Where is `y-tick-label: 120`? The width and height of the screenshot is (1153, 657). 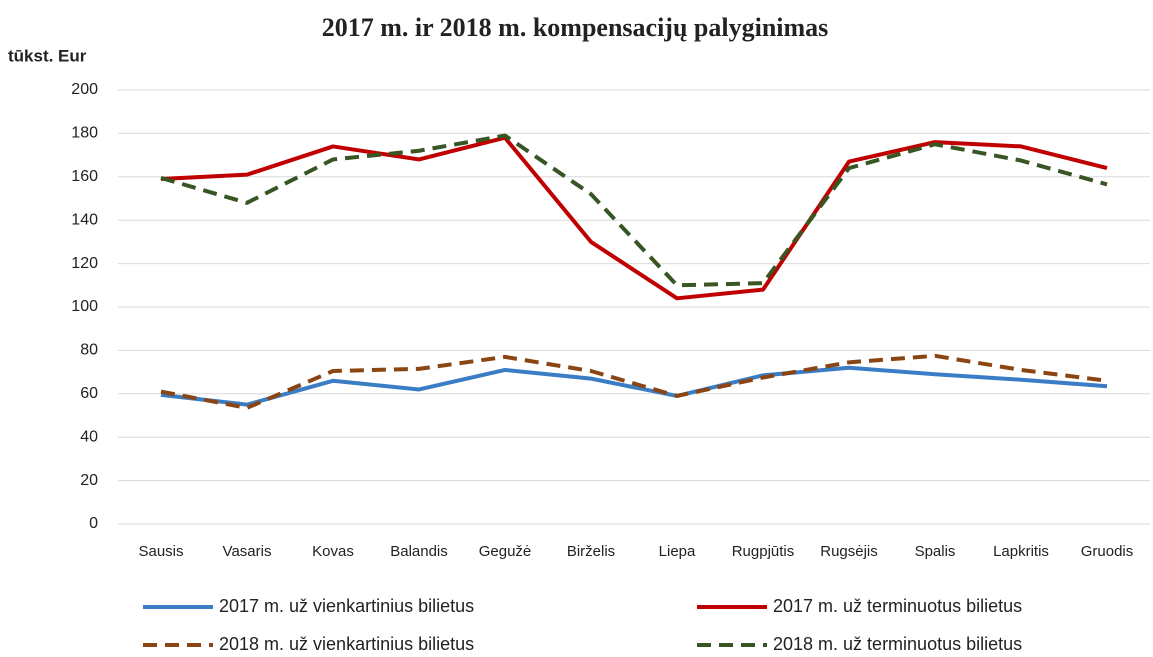 y-tick-label: 120 is located at coordinates (84, 263).